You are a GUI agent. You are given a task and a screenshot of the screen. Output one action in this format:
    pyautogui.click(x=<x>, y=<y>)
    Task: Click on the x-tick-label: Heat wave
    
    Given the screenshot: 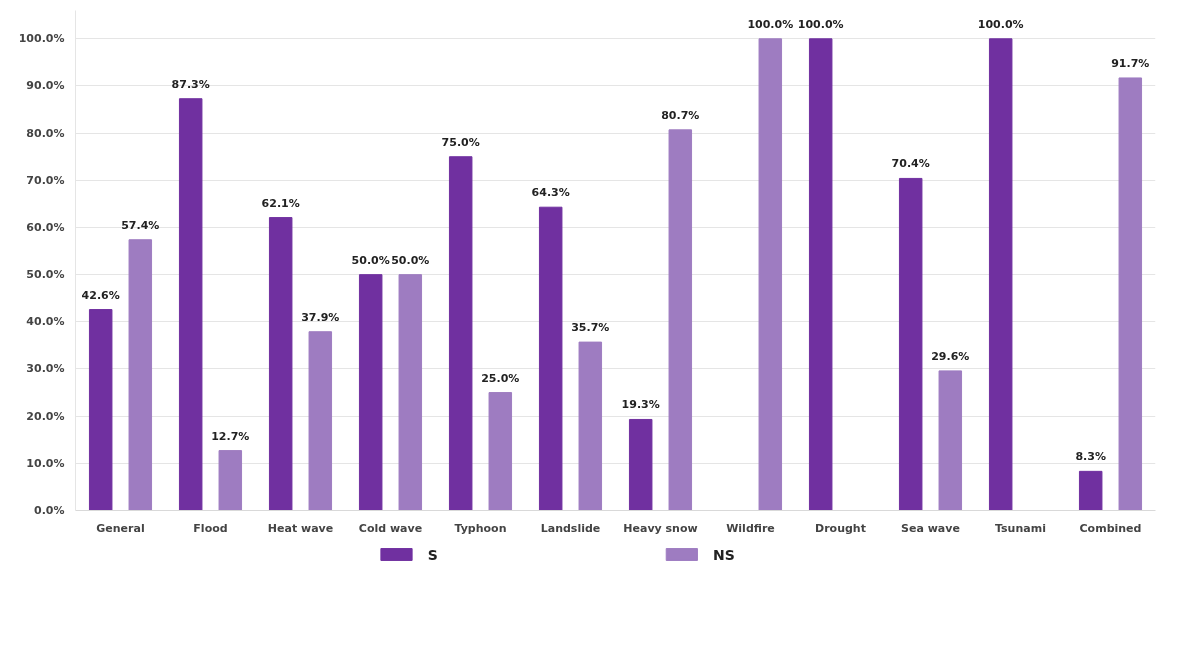 What is the action you would take?
    pyautogui.click(x=300, y=528)
    